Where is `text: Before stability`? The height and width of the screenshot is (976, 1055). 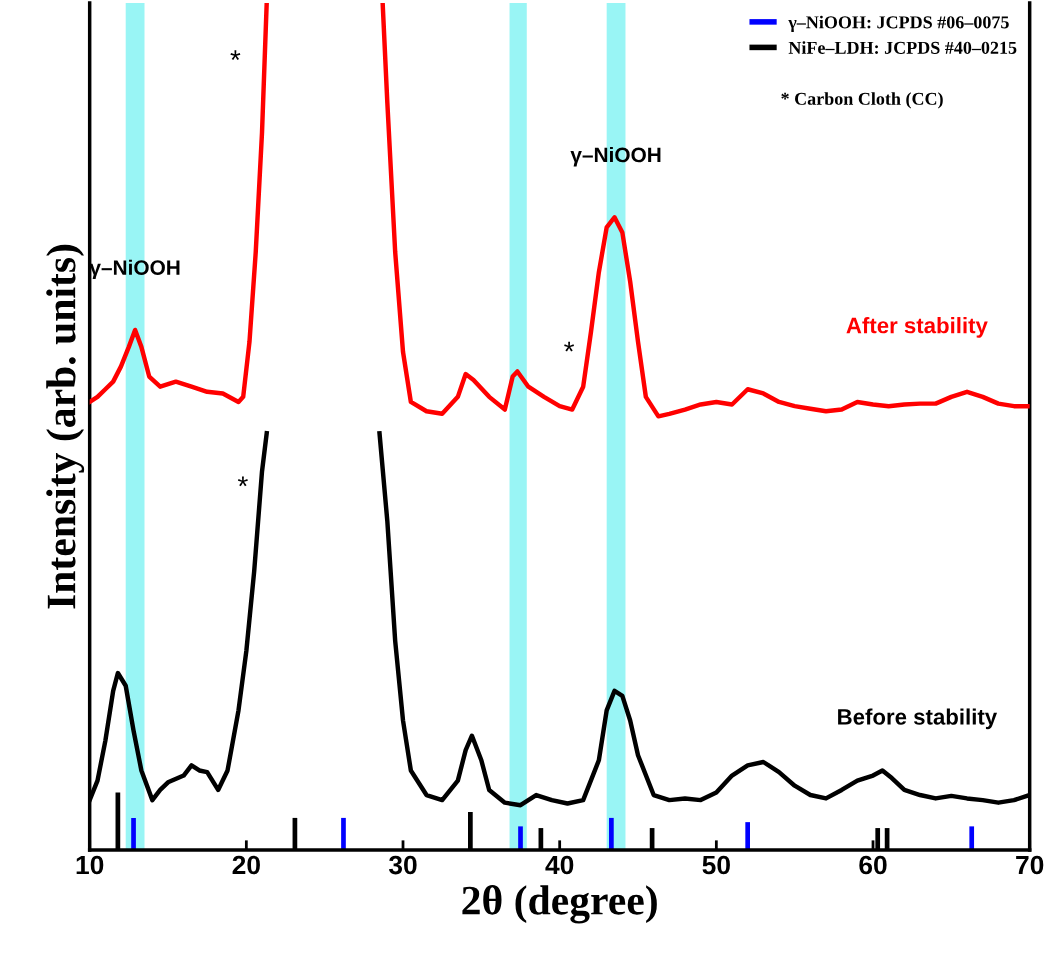
text: Before stability is located at coordinates (918, 719).